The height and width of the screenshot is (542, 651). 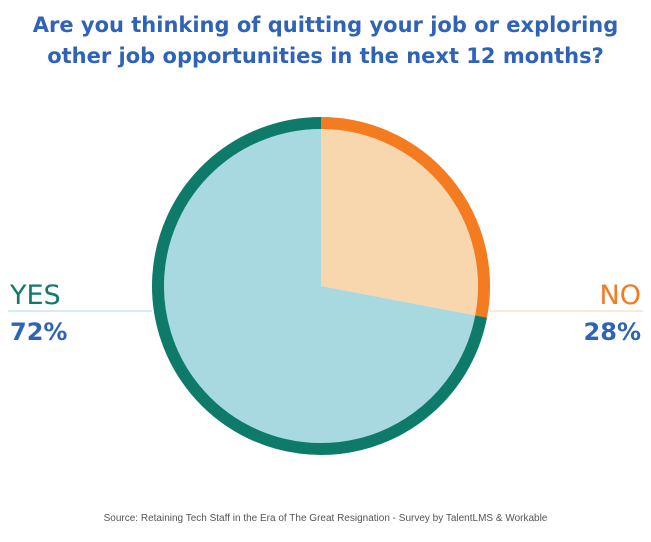 I want to click on yes-percent-label: 72%, so click(x=38, y=332).